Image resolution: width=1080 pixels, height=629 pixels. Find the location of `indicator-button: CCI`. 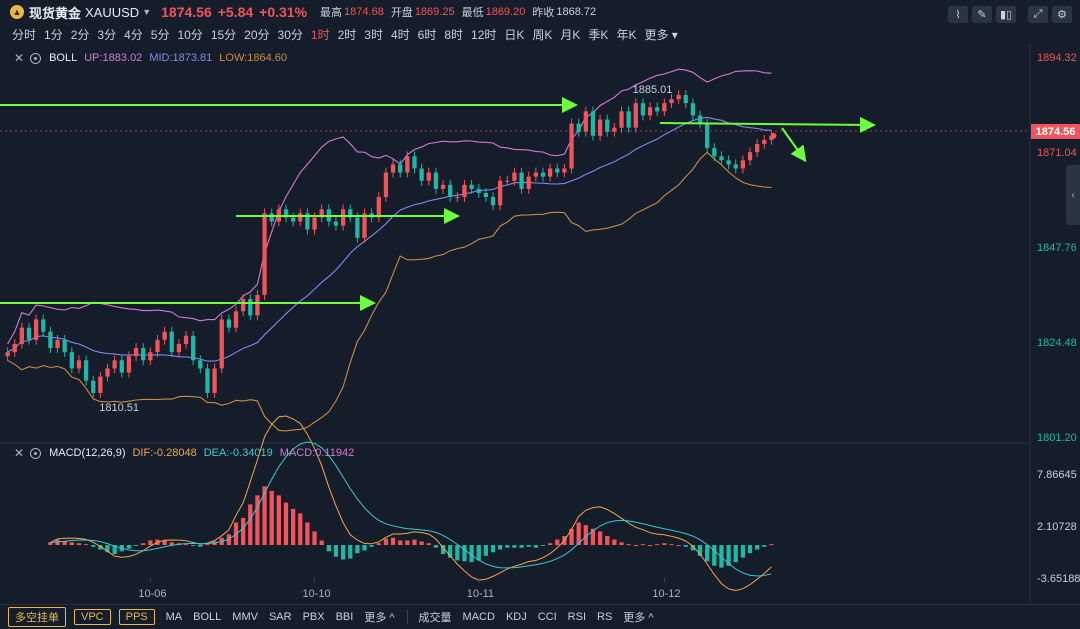

indicator-button: CCI is located at coordinates (547, 617).